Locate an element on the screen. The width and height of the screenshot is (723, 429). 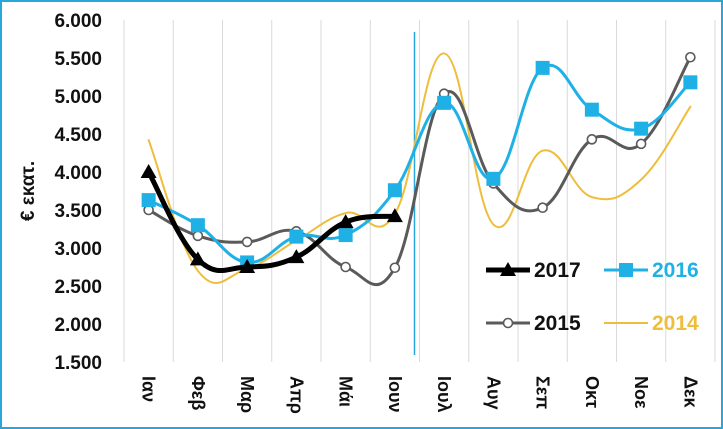
x-tick-label: Μαρ is located at coordinates (247, 394).